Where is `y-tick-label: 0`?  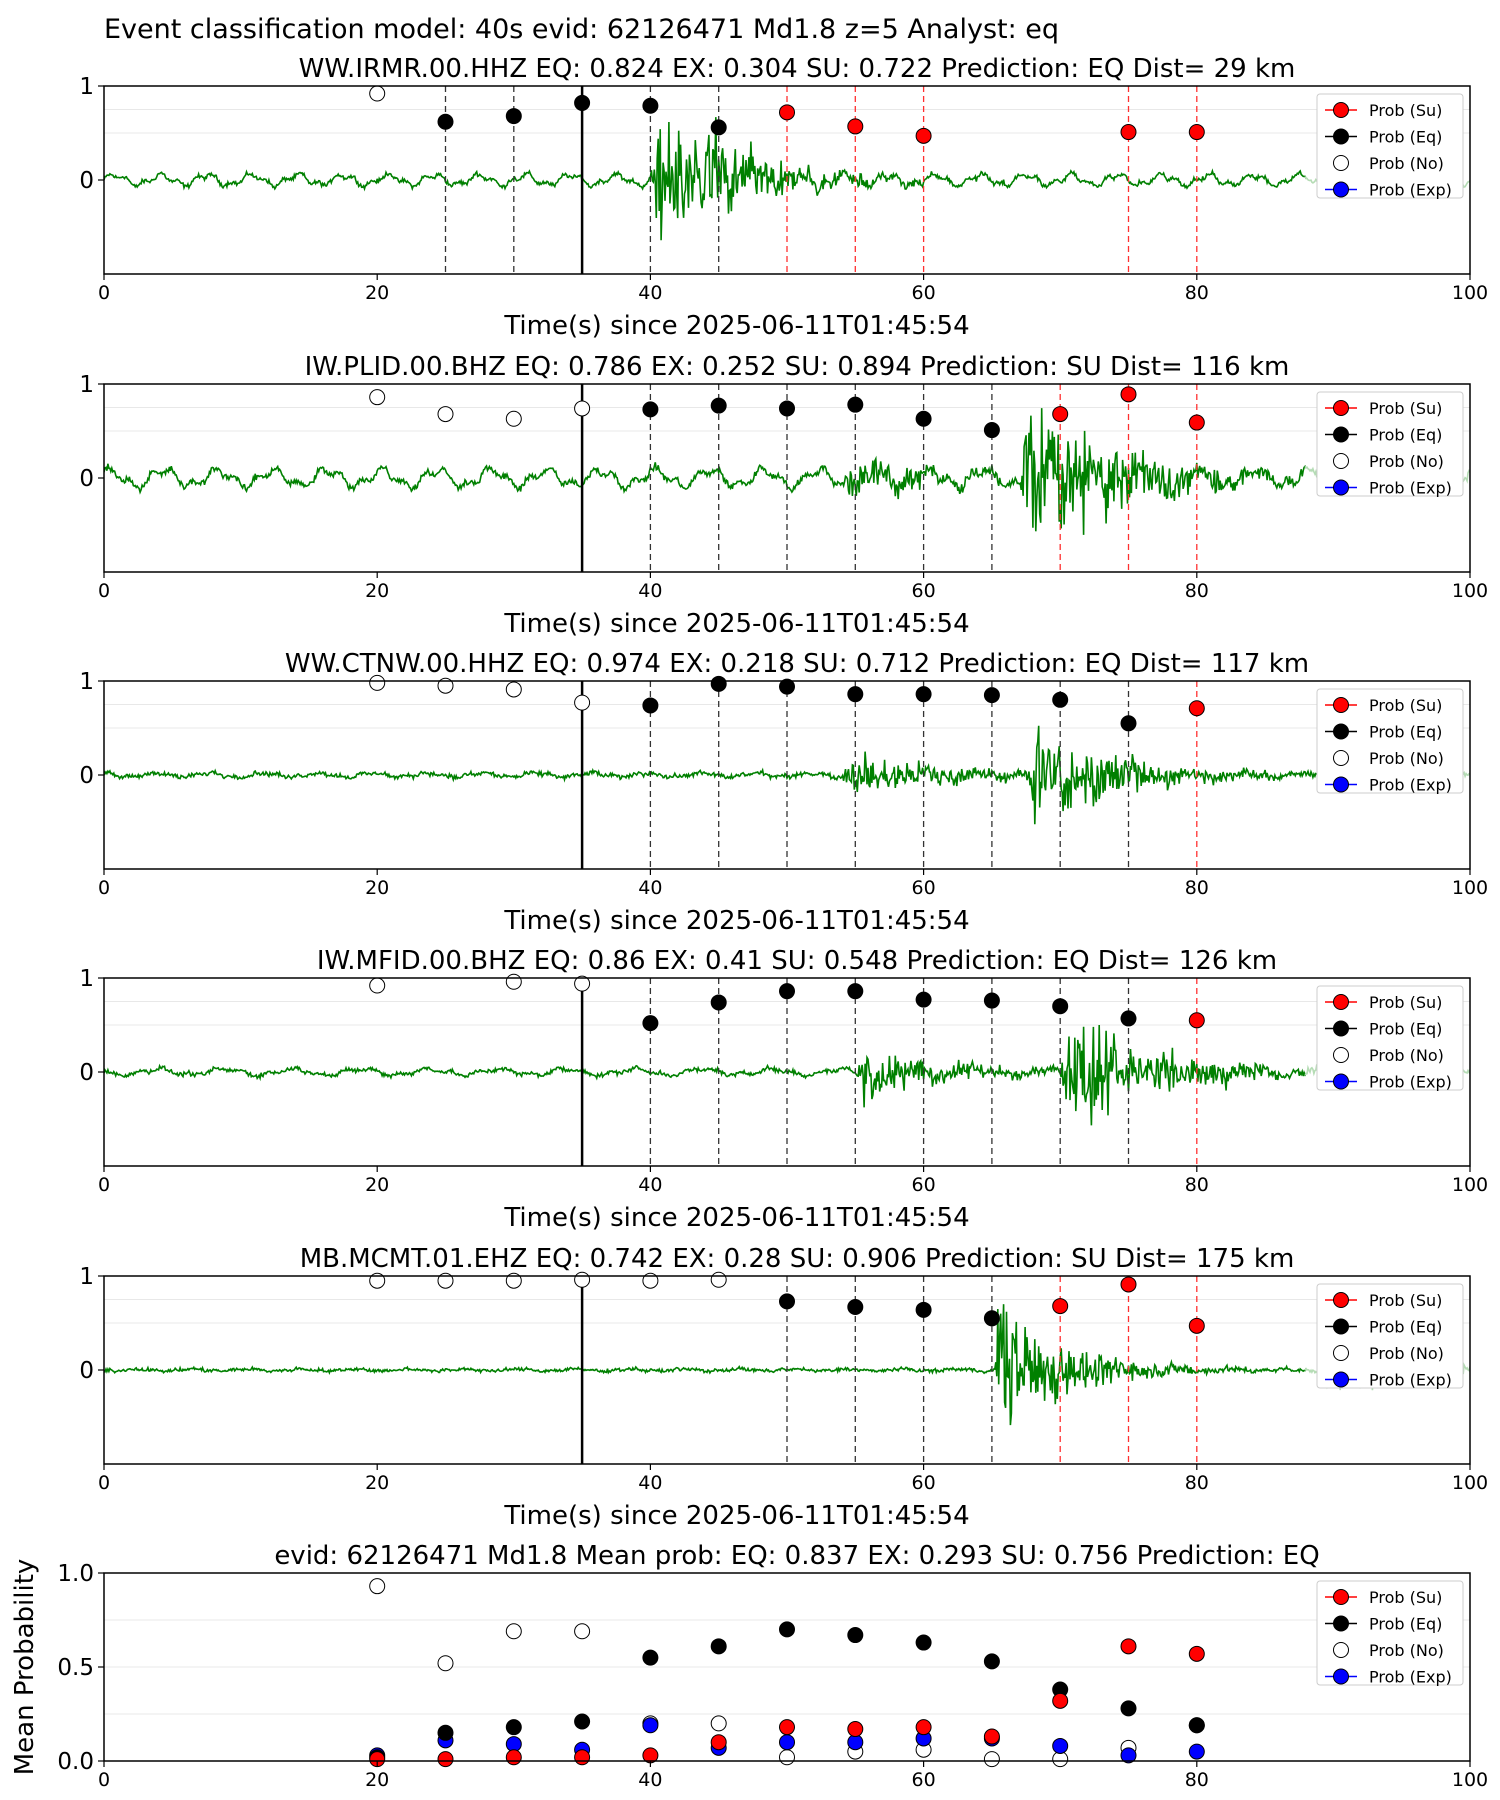
y-tick-label: 0 is located at coordinates (86, 181).